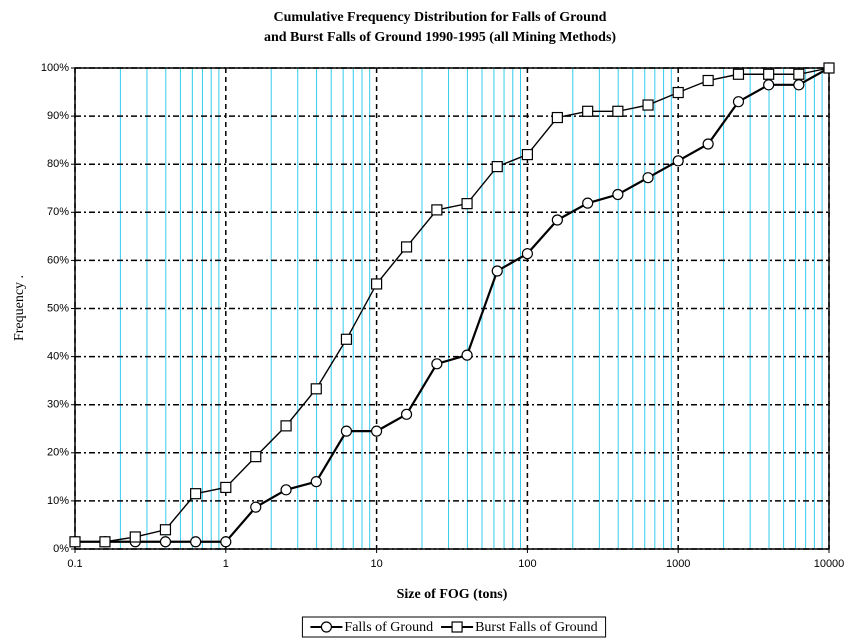  Describe the element at coordinates (19, 308) in the screenshot. I see `y-axis-label: Frequency .` at that location.